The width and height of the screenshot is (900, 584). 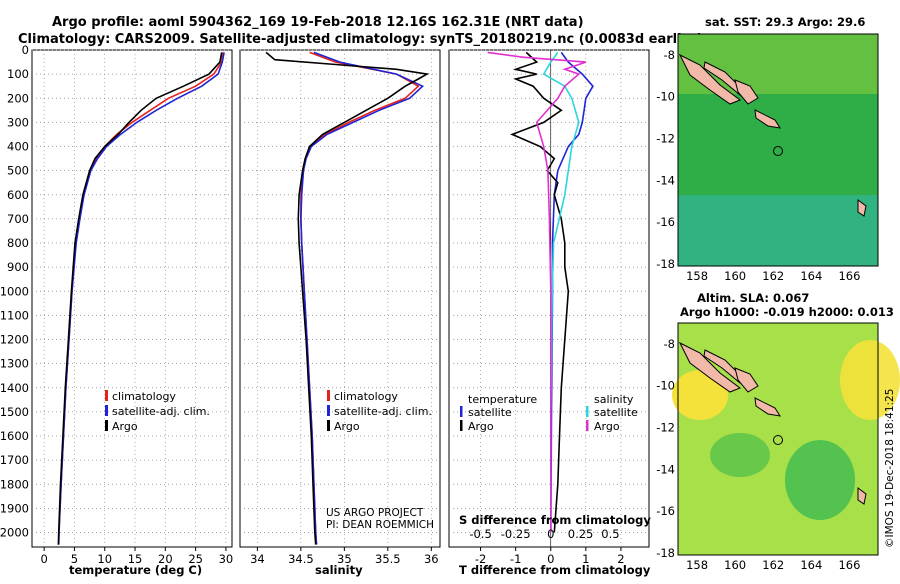 I want to click on salinity-xlabel: salinity, so click(x=339, y=570).